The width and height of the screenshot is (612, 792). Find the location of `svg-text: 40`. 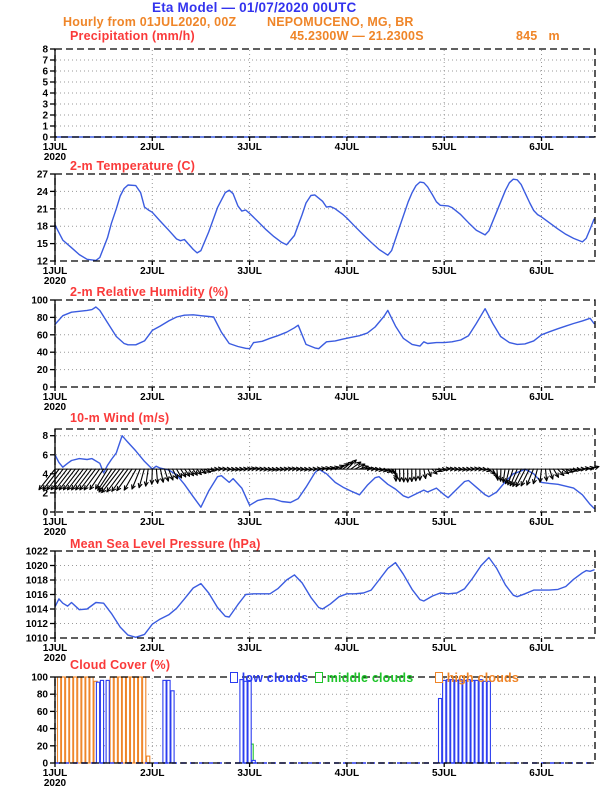

svg-text: 40 is located at coordinates (43, 353).